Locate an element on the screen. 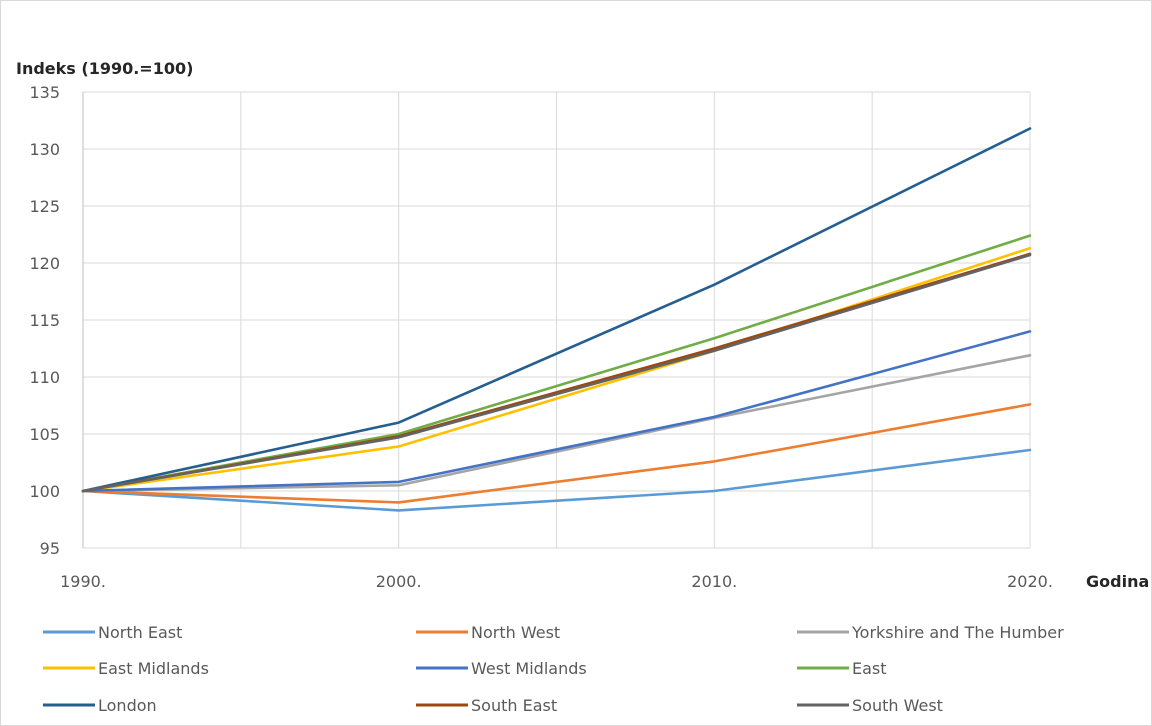 Image resolution: width=1152 pixels, height=726 pixels. legend-item: North West is located at coordinates (488, 632).